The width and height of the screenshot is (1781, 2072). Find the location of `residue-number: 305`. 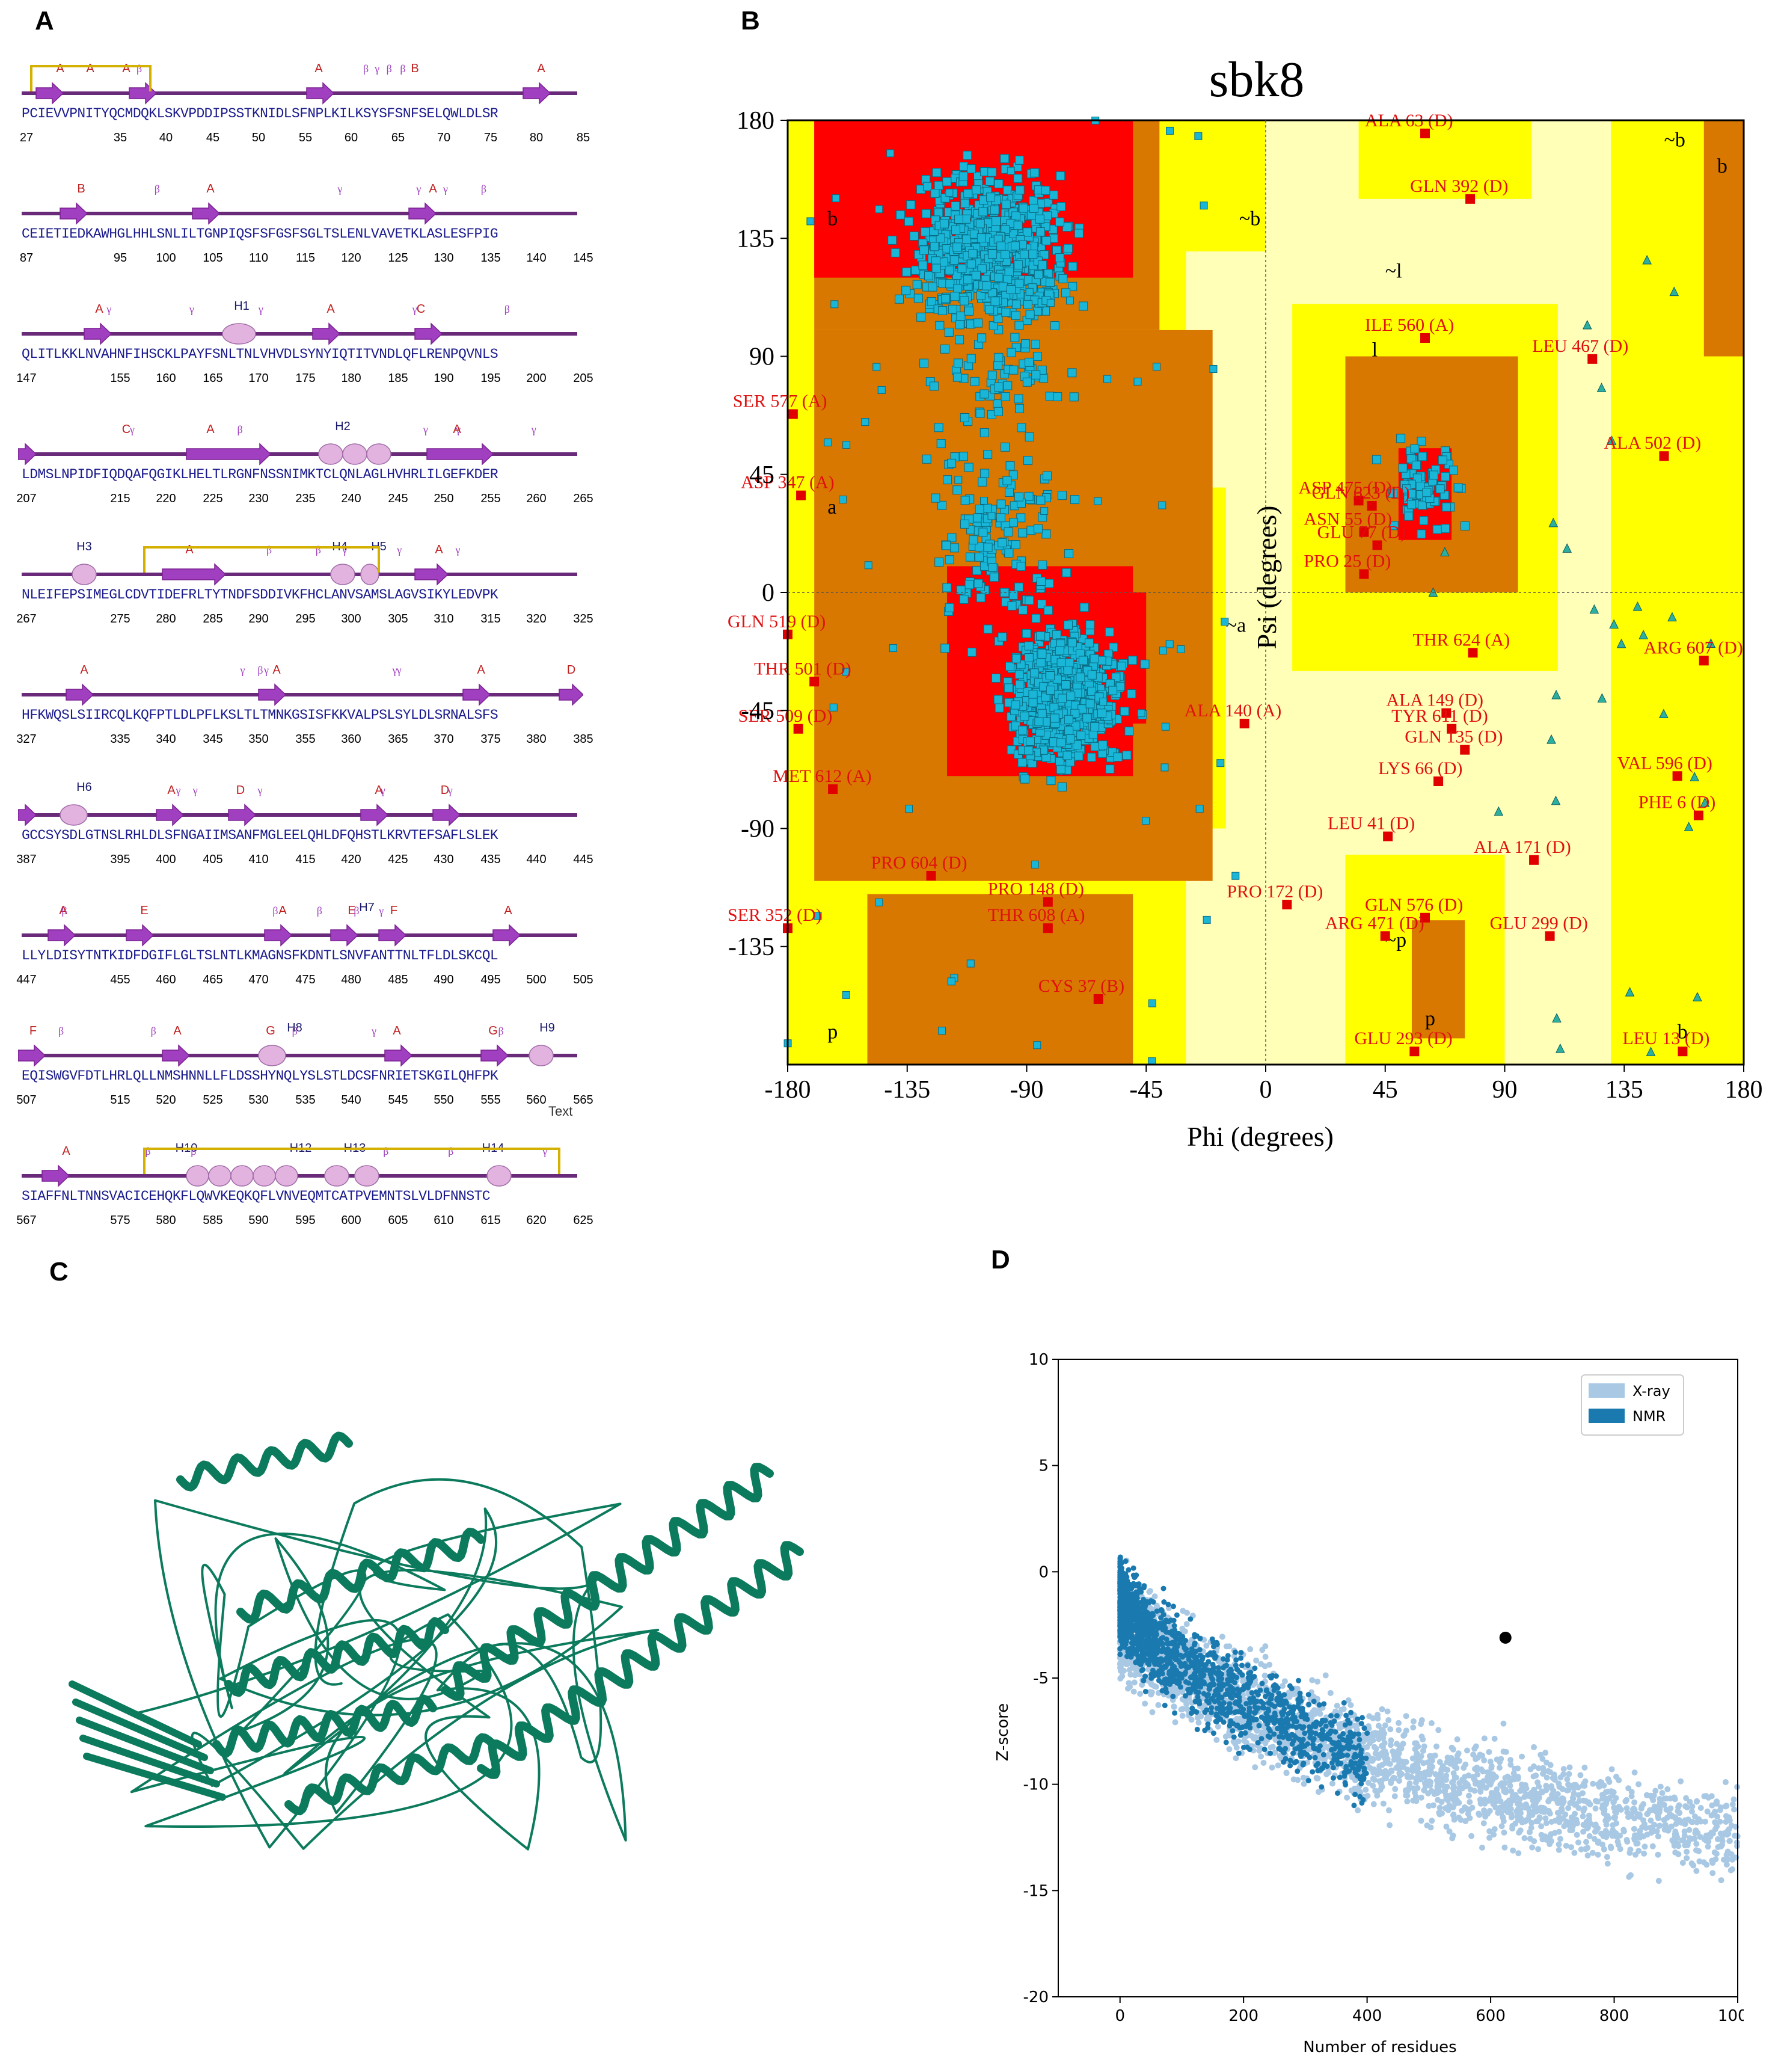

residue-number: 305 is located at coordinates (398, 619).